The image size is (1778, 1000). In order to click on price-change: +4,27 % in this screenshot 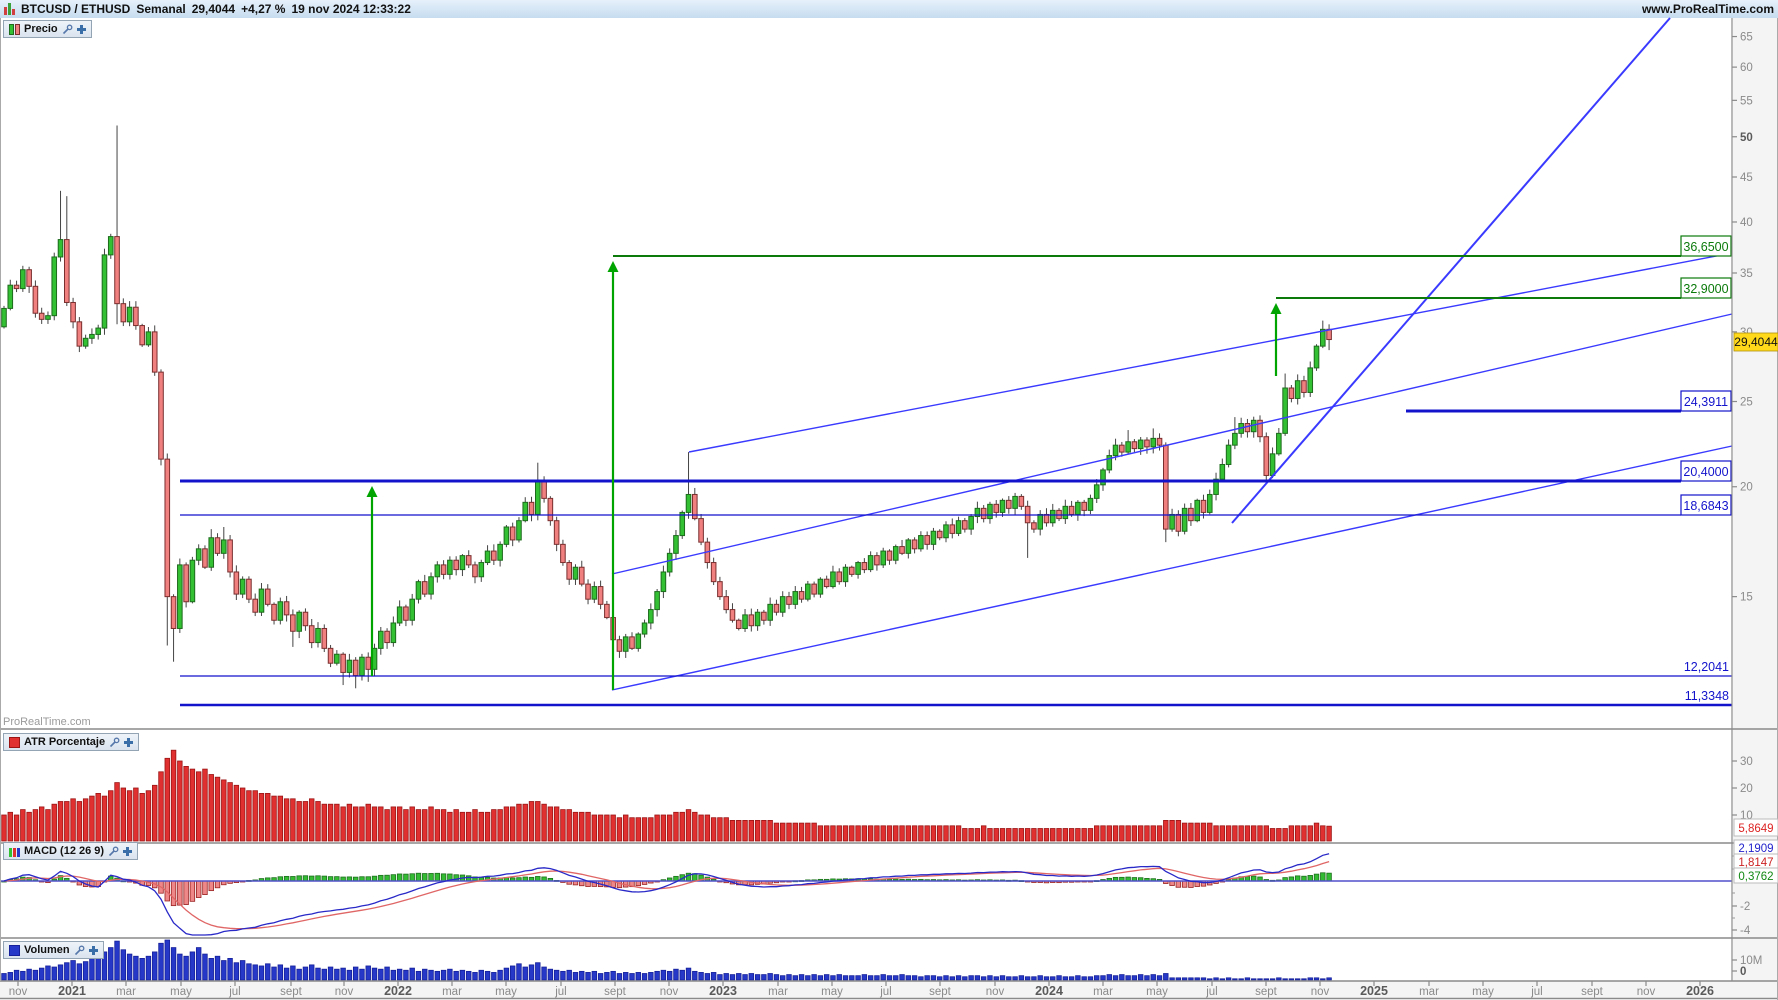, I will do `click(263, 9)`.